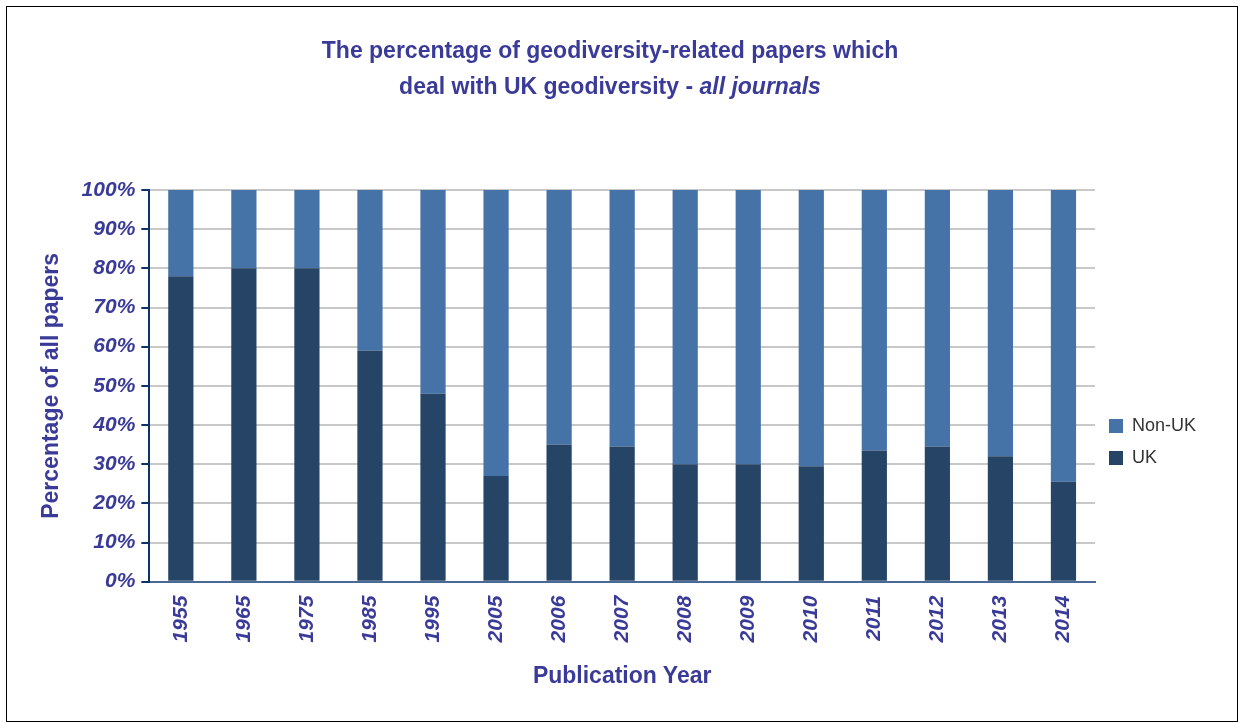  I want to click on x-tick-label: 2009, so click(747, 619).